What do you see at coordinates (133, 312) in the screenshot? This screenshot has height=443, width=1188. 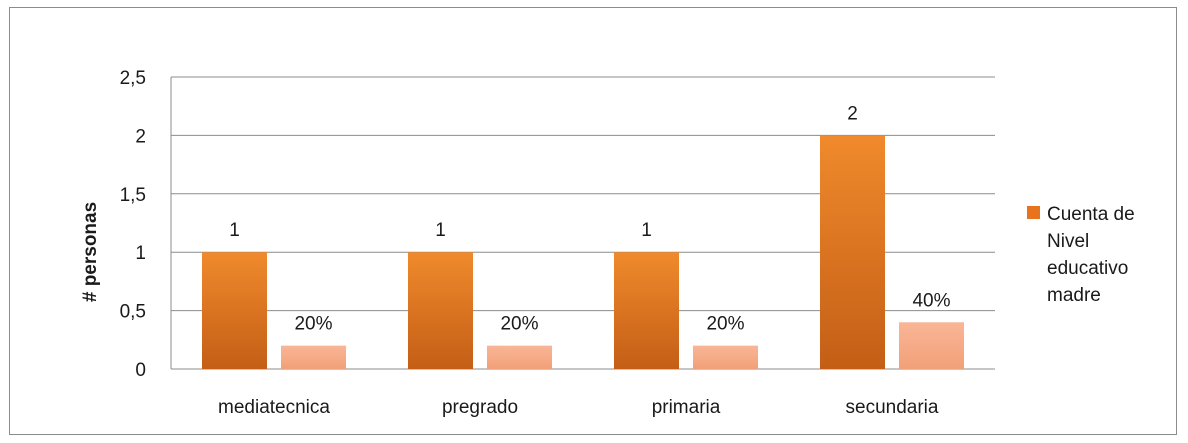 I see `y-tick-label: 0,5` at bounding box center [133, 312].